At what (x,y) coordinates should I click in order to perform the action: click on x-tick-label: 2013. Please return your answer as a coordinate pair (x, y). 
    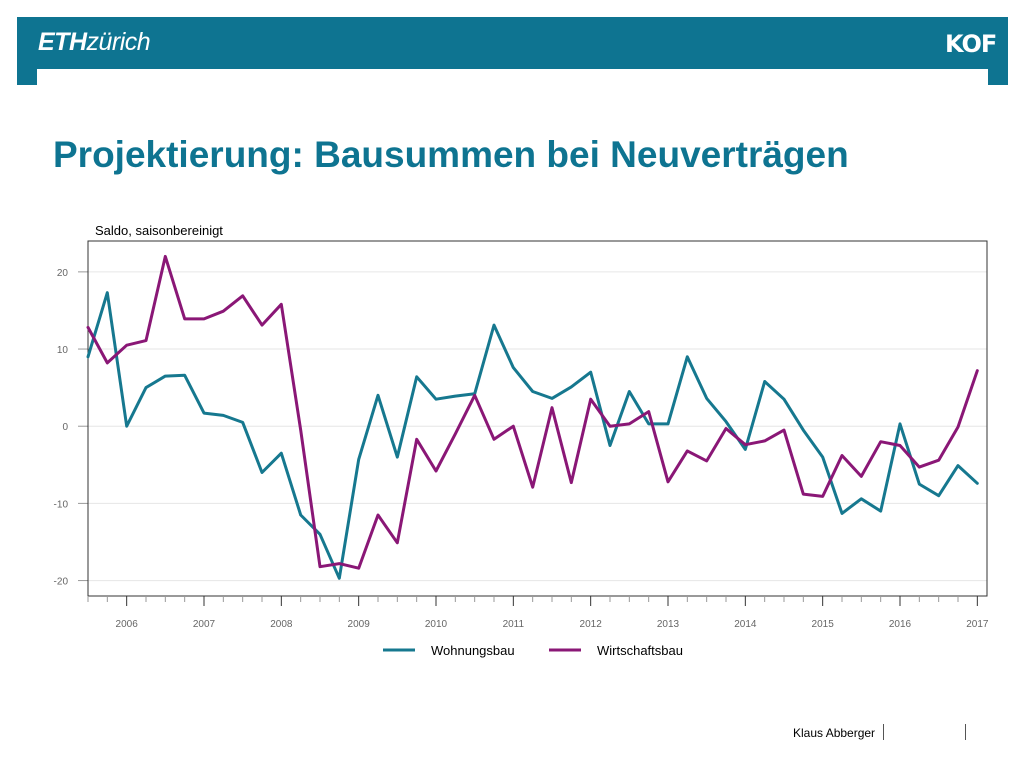
    Looking at the image, I should click on (668, 624).